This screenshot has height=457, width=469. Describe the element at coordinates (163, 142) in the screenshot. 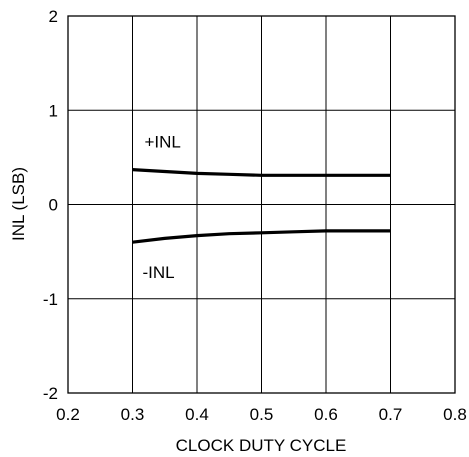

I see `series-label-plus-inl: +INL` at that location.